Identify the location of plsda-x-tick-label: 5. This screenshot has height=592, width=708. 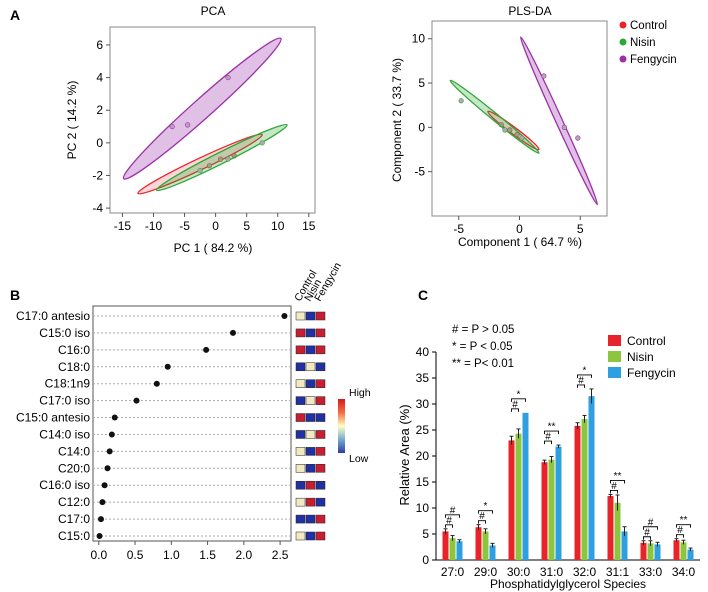
(580, 229).